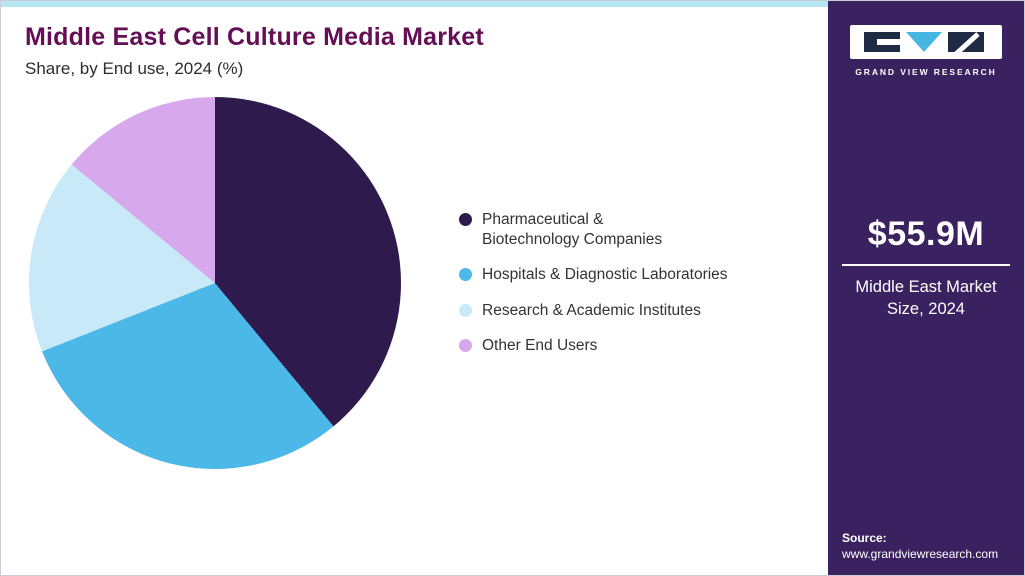 The width and height of the screenshot is (1025, 576). I want to click on market-size-label: Middle East Market Size, 2024, so click(926, 298).